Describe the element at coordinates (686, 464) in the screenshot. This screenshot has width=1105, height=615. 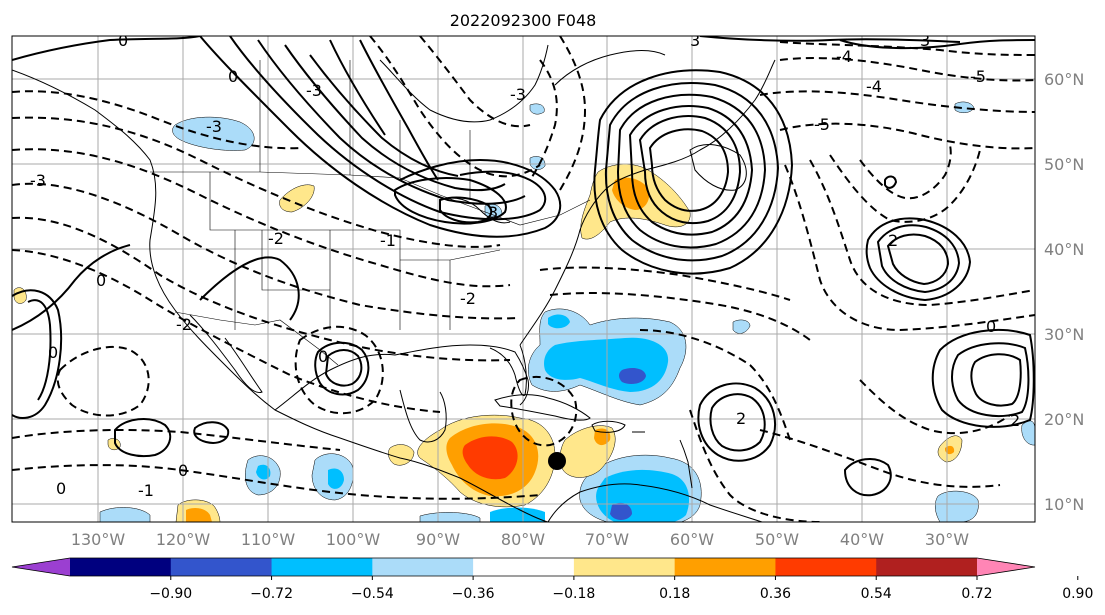
I see `lesser-antilles` at that location.